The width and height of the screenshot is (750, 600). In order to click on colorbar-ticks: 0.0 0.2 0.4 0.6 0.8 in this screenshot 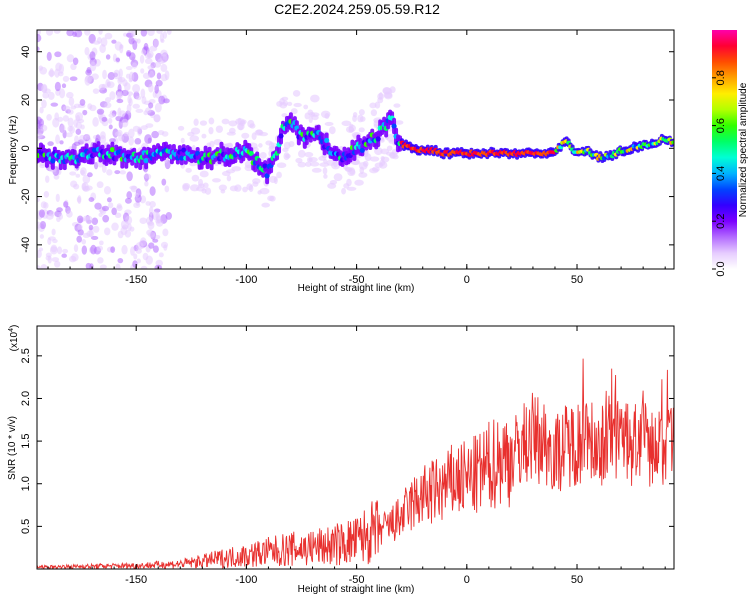, I will do `click(719, 173)`.